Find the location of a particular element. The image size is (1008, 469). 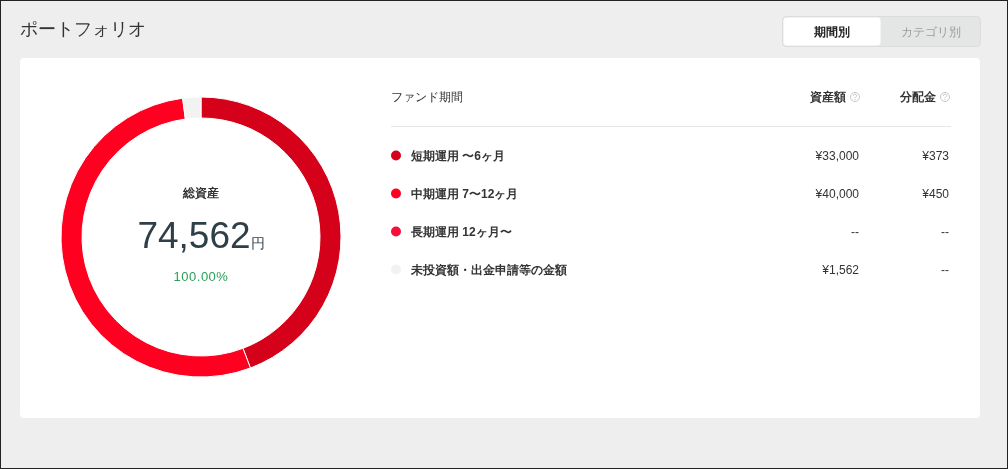

legend-title: ファンド期間 is located at coordinates (427, 97).